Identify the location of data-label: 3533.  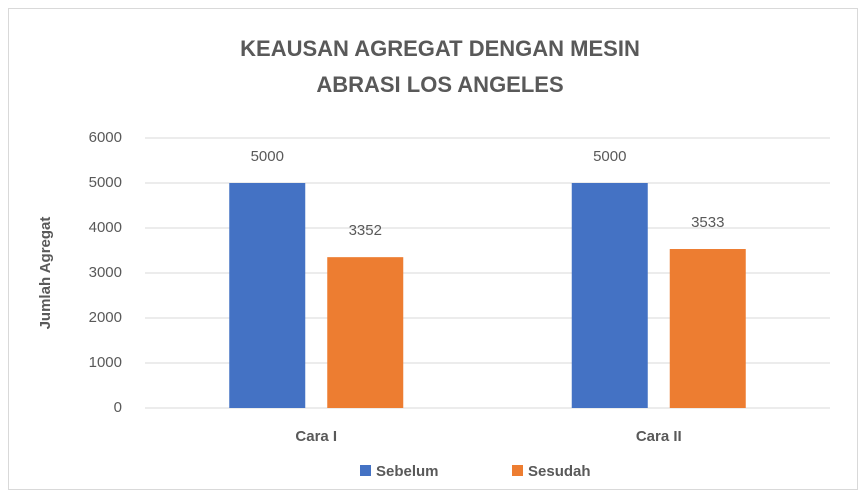
(707, 222).